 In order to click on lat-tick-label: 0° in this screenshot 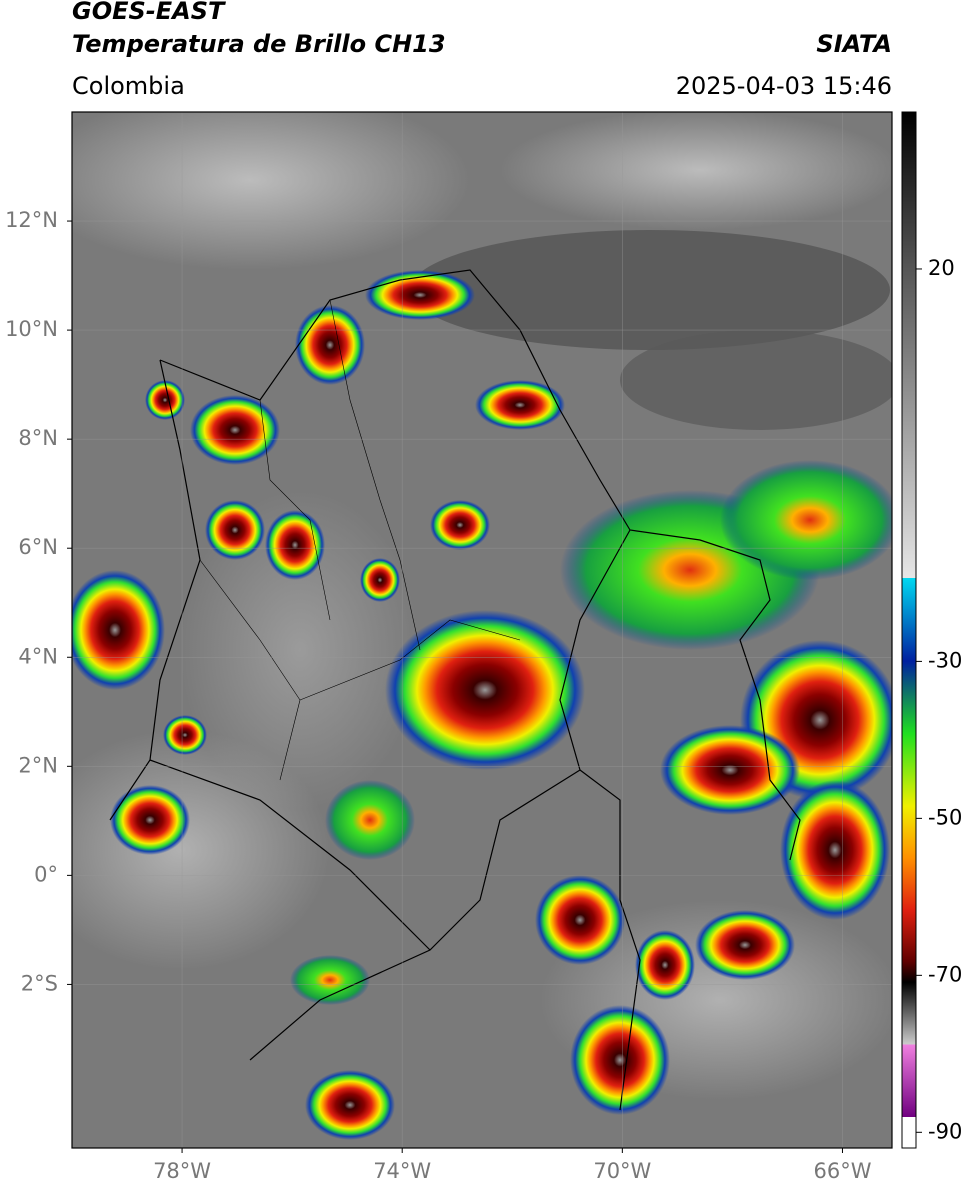, I will do `click(46, 874)`.